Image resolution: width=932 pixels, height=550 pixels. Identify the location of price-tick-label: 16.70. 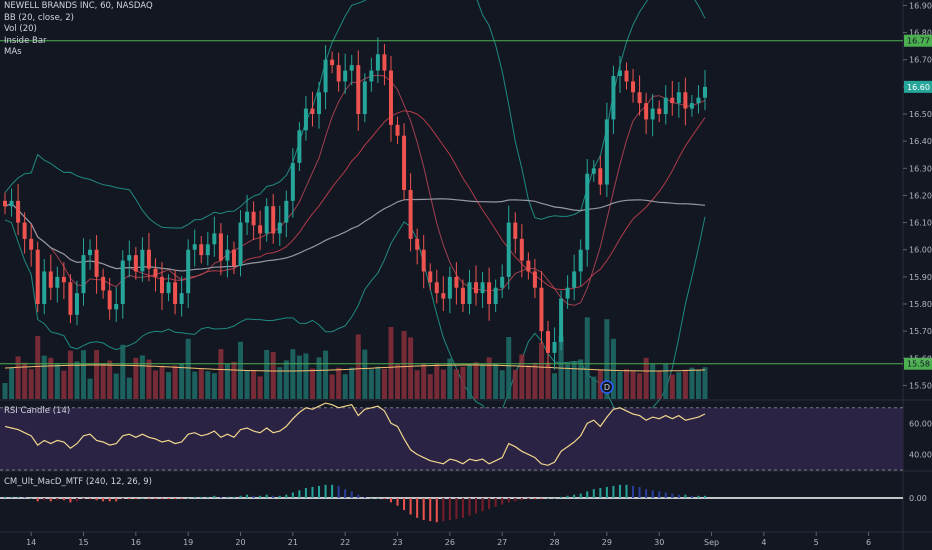
(920, 60).